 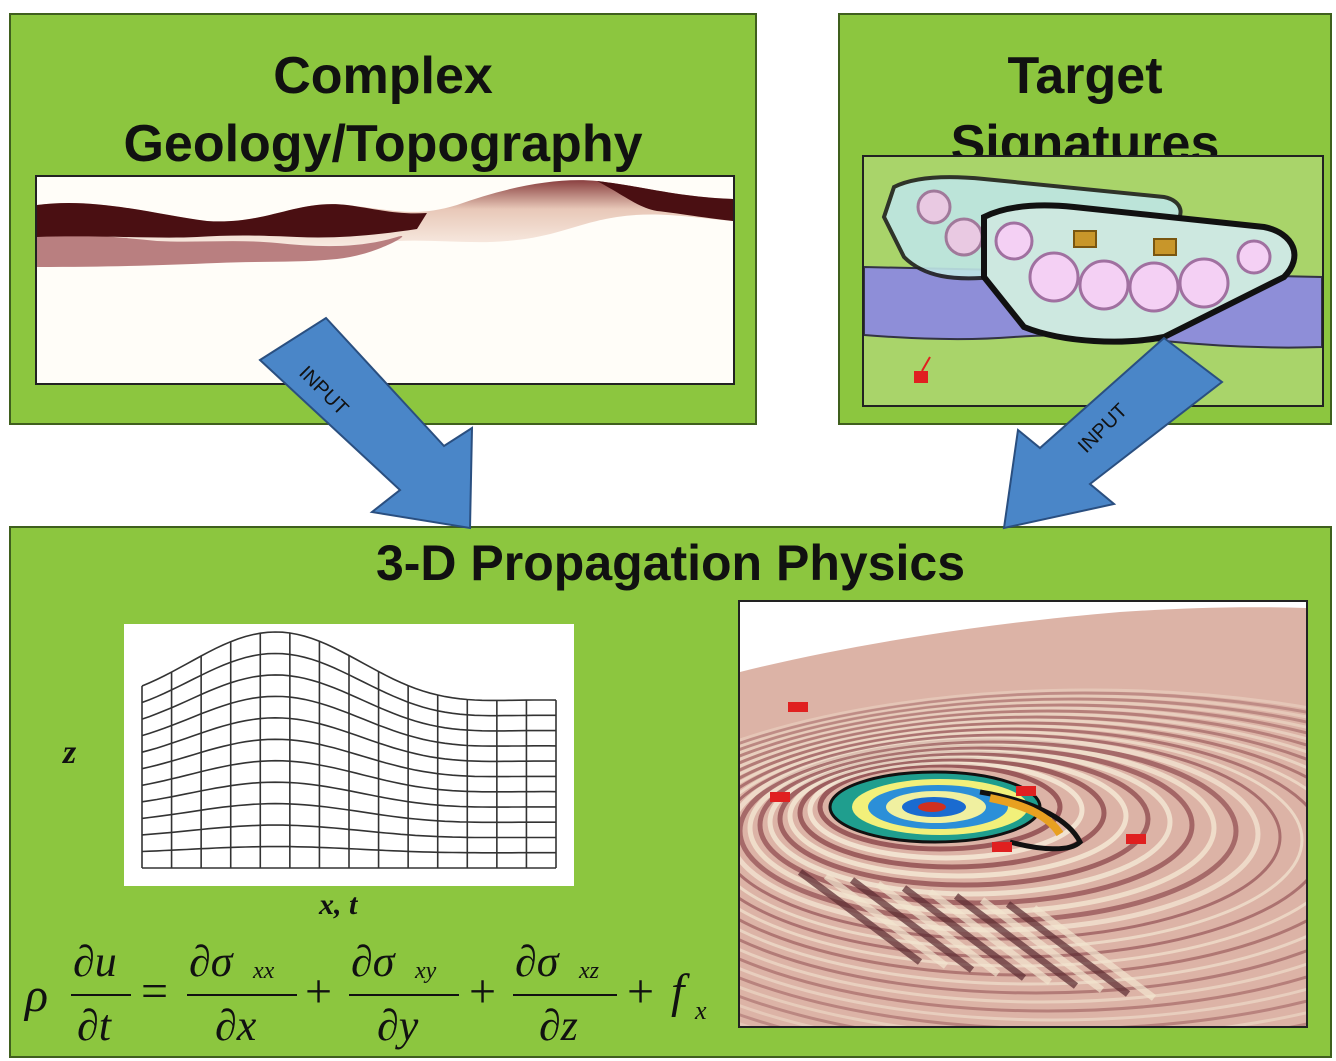 I want to click on grid-xt-label: x, t, so click(x=338, y=904).